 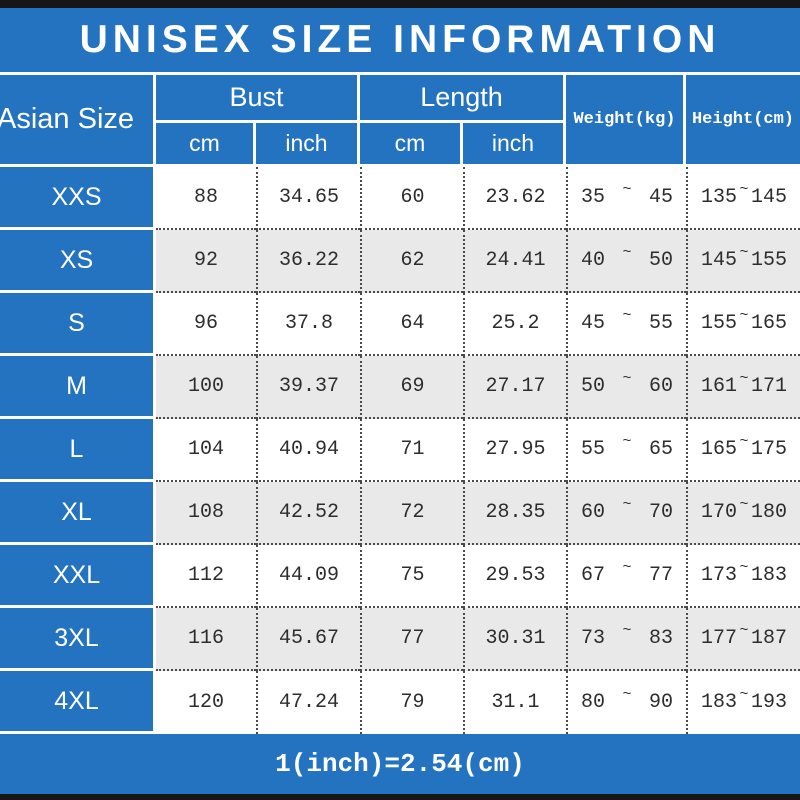 I want to click on weight-range-cell: 35 ~ 45, so click(x=626, y=198).